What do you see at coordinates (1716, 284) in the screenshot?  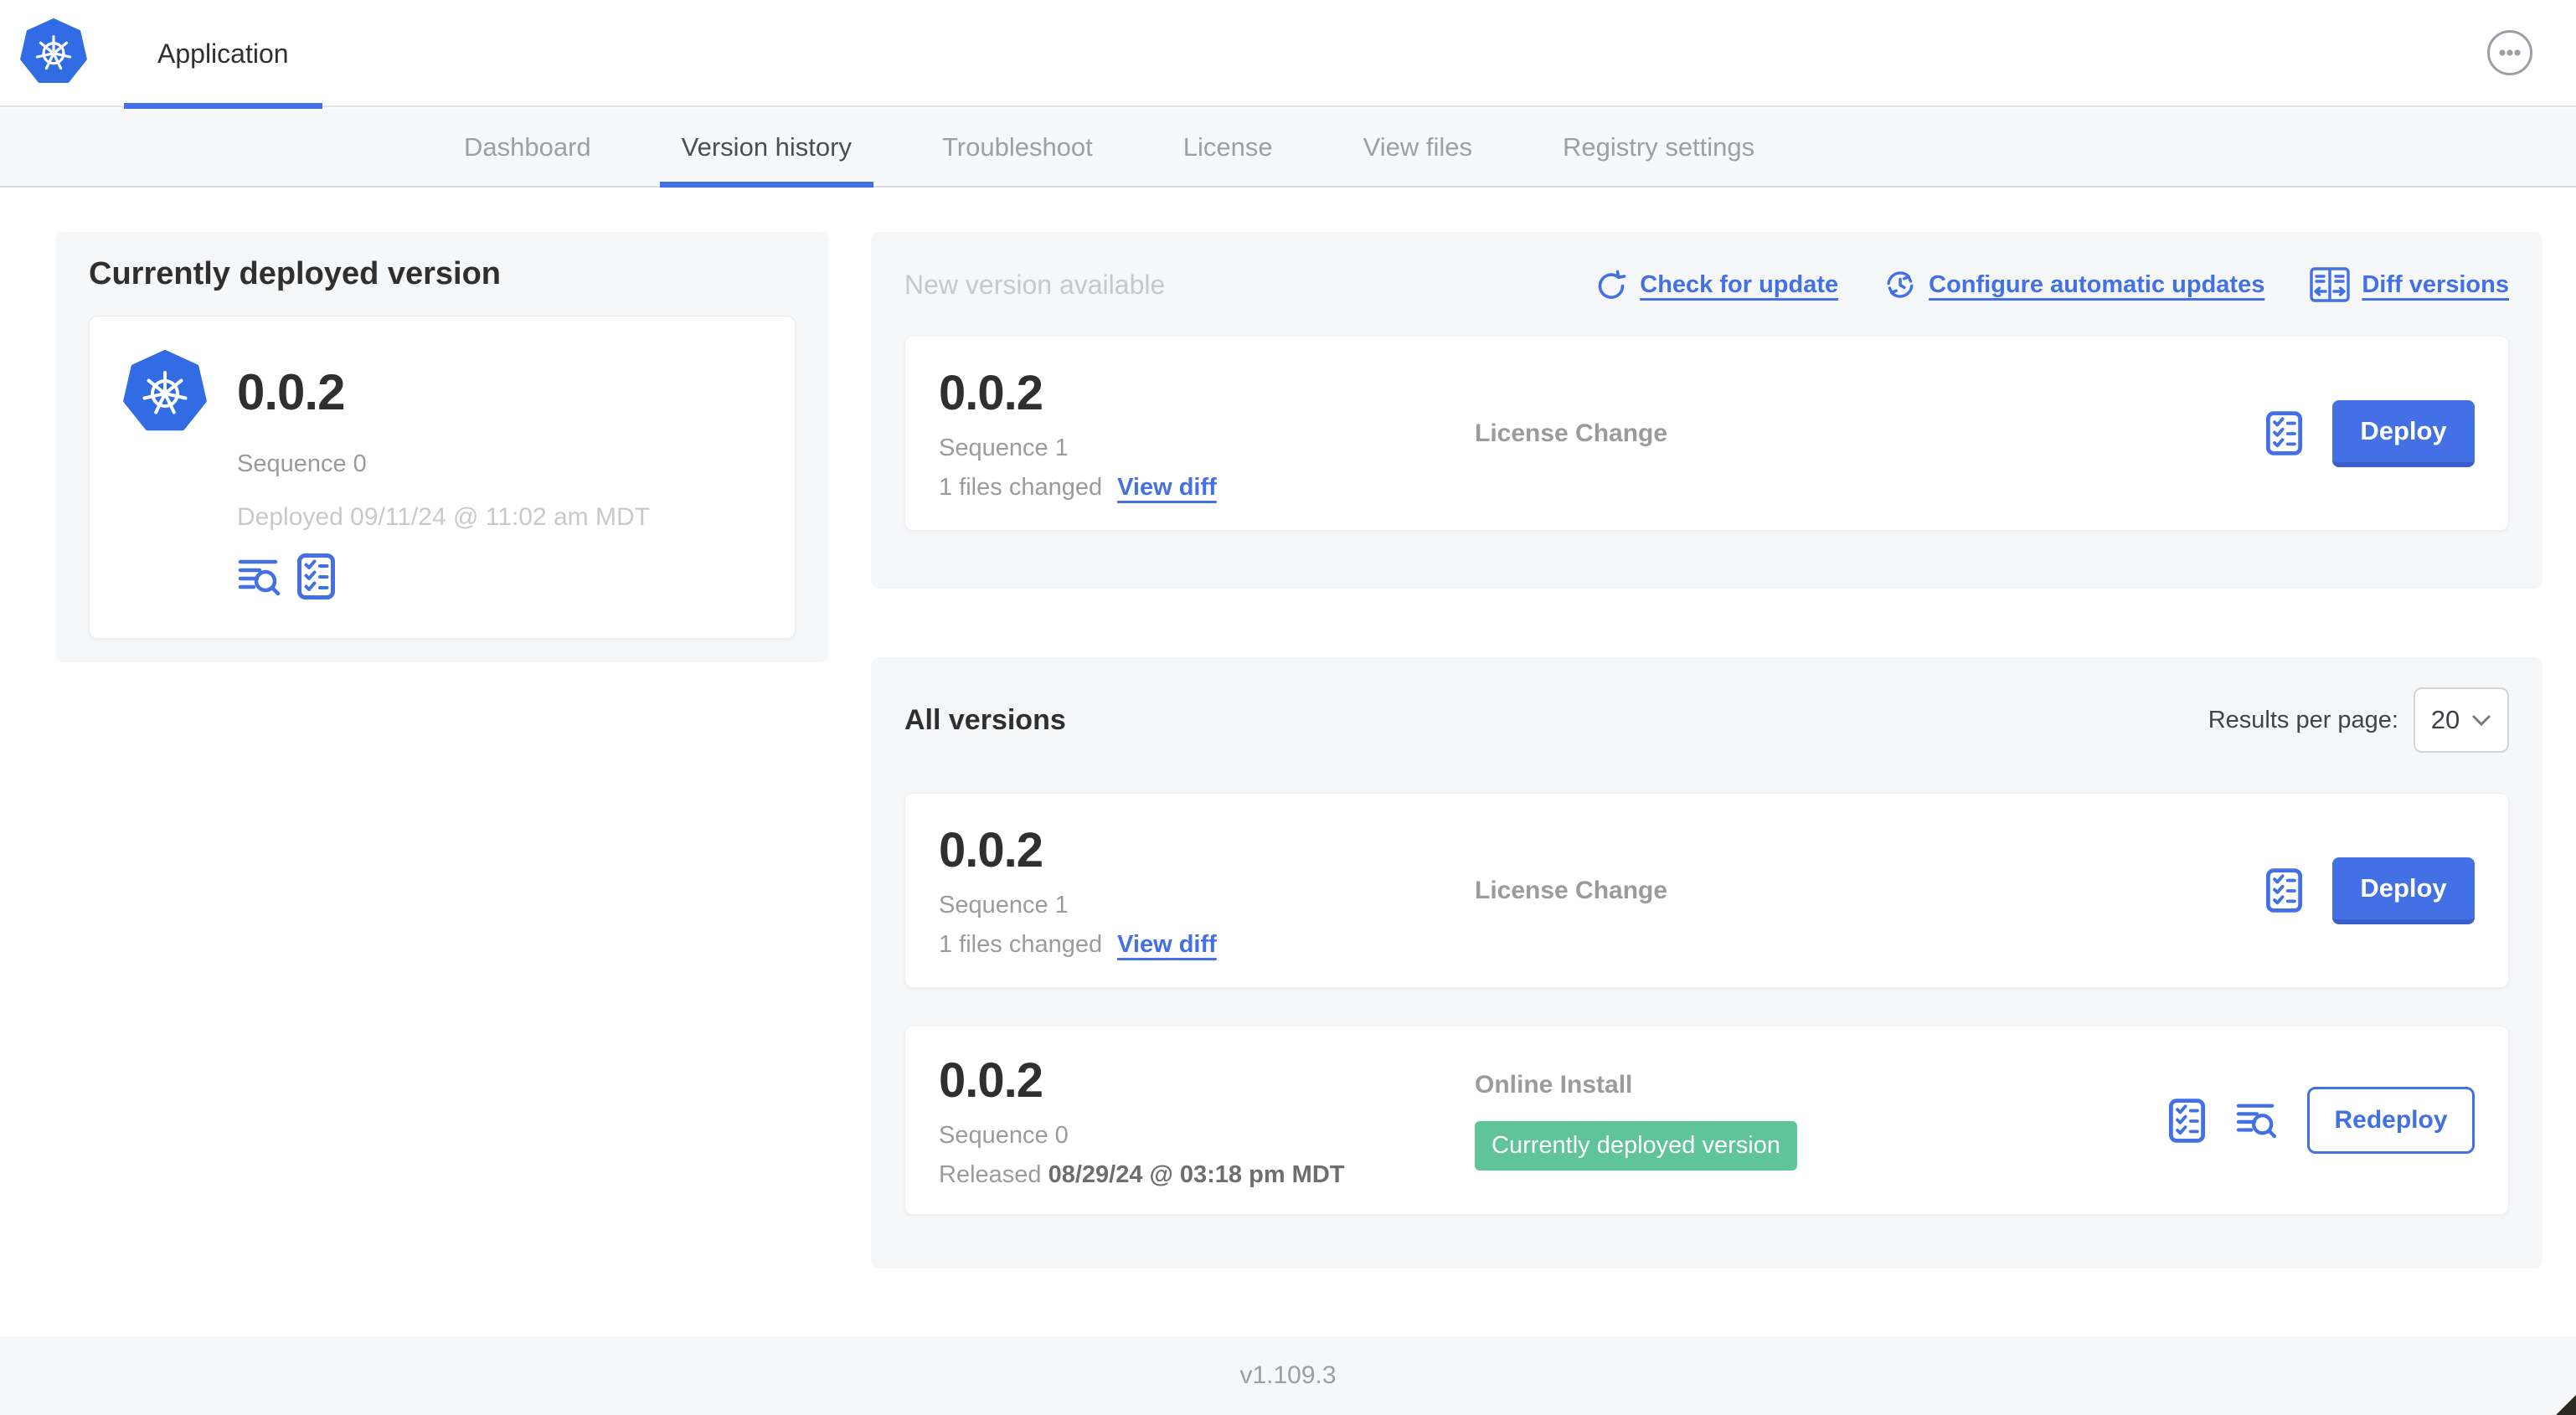 I see `check-for-update-link: Check for update` at bounding box center [1716, 284].